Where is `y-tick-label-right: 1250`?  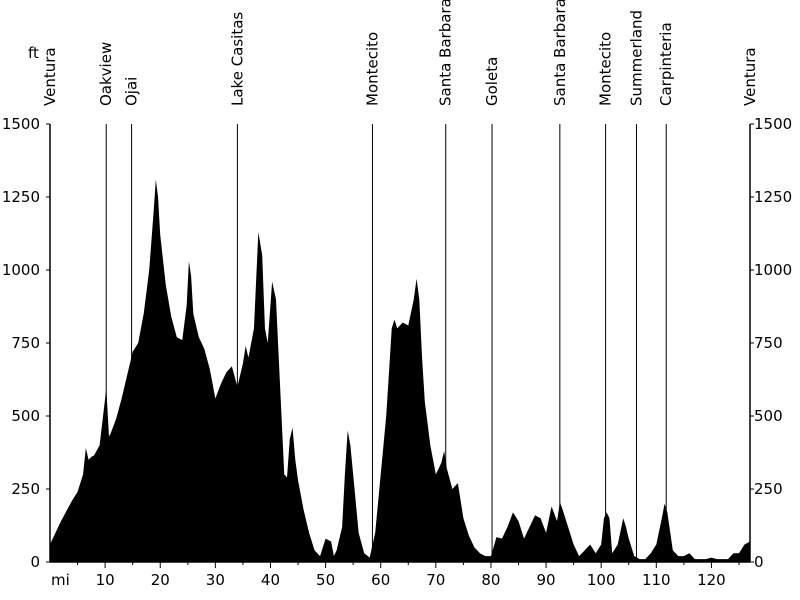 y-tick-label-right: 1250 is located at coordinates (773, 197).